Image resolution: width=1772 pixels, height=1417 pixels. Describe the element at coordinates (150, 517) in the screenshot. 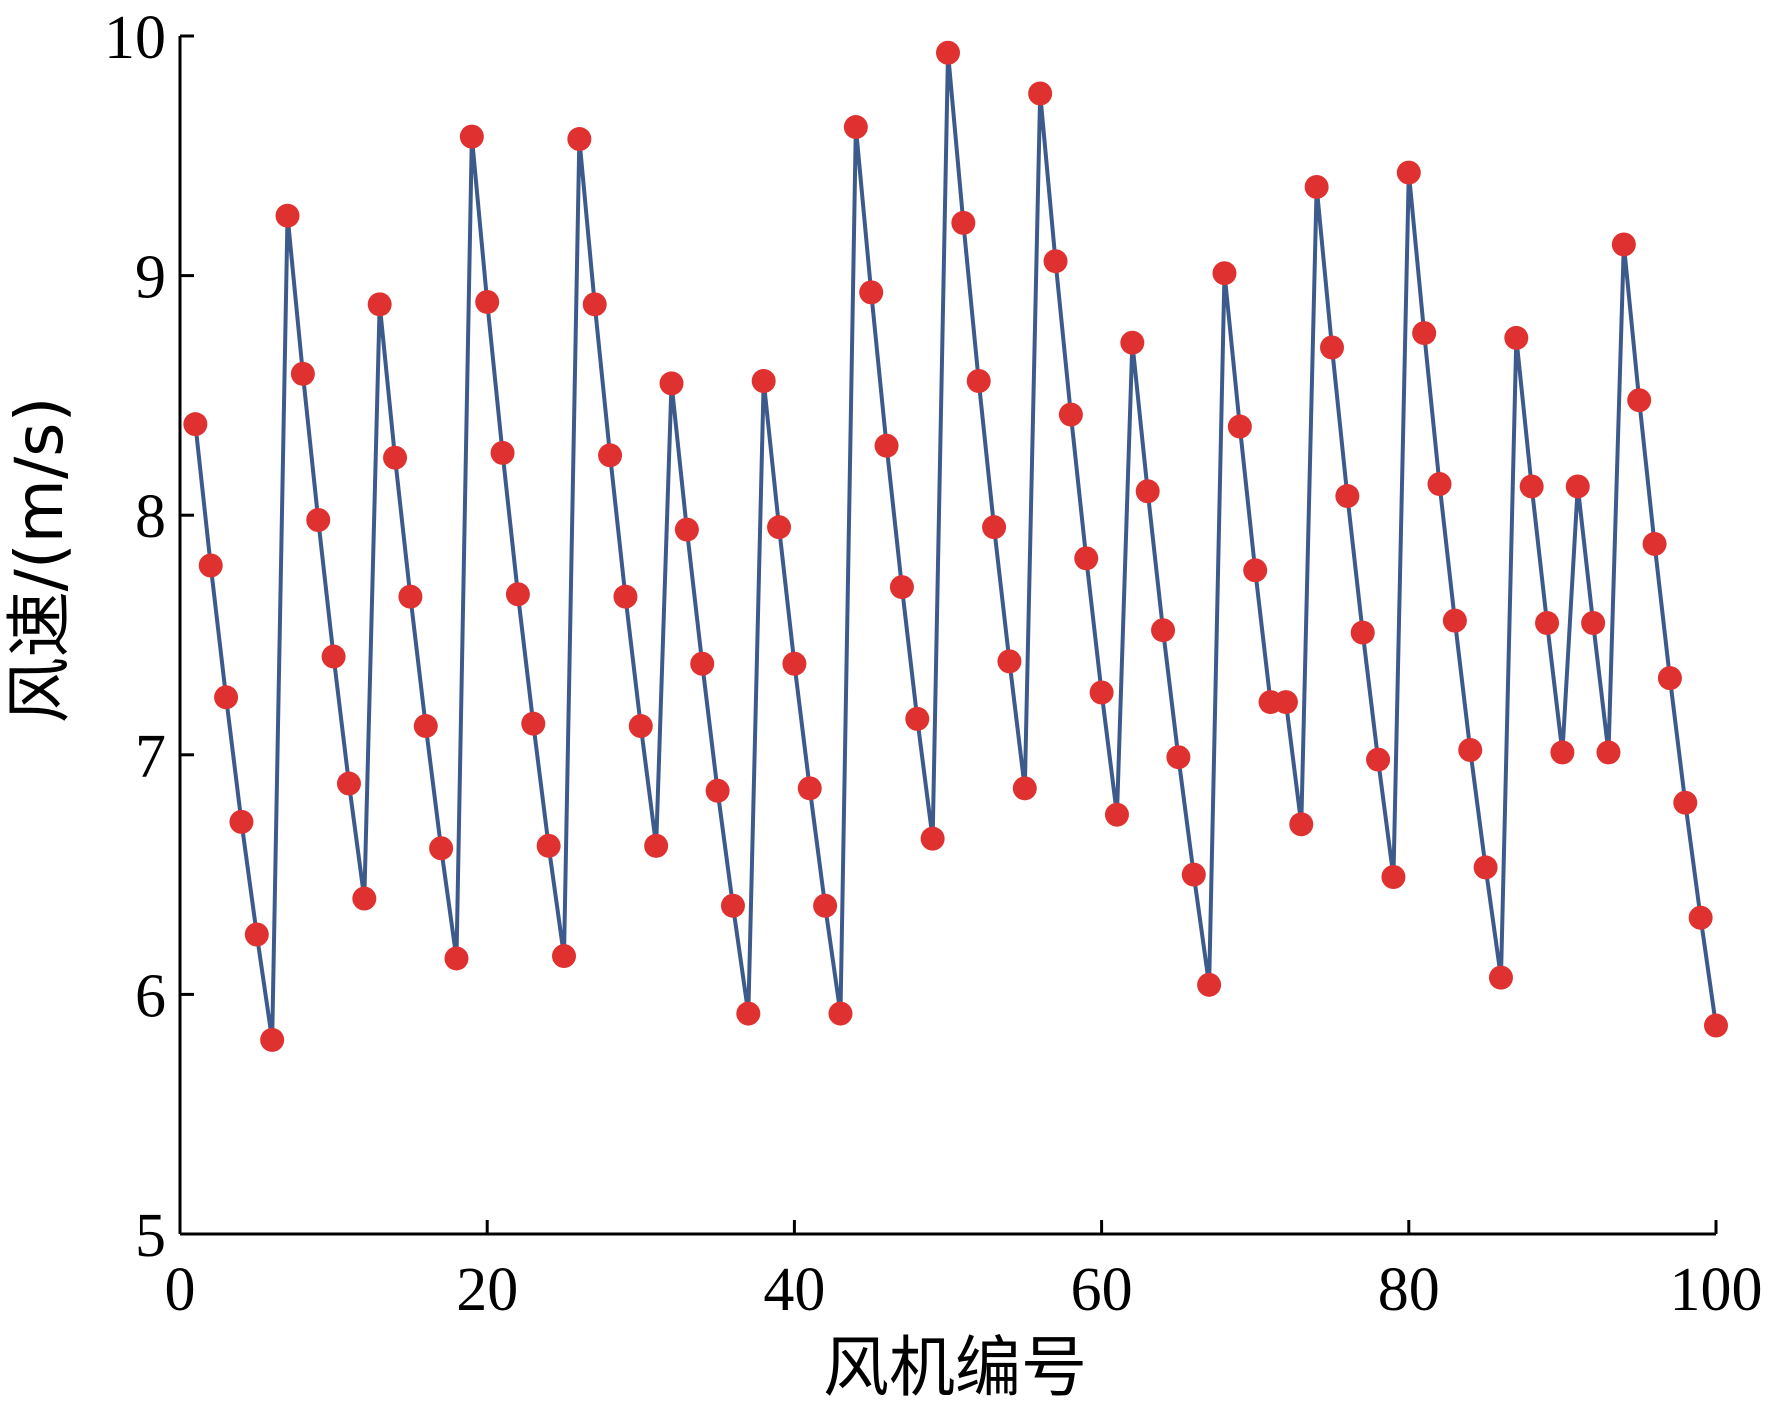

I see `y-tick-label: 8` at that location.